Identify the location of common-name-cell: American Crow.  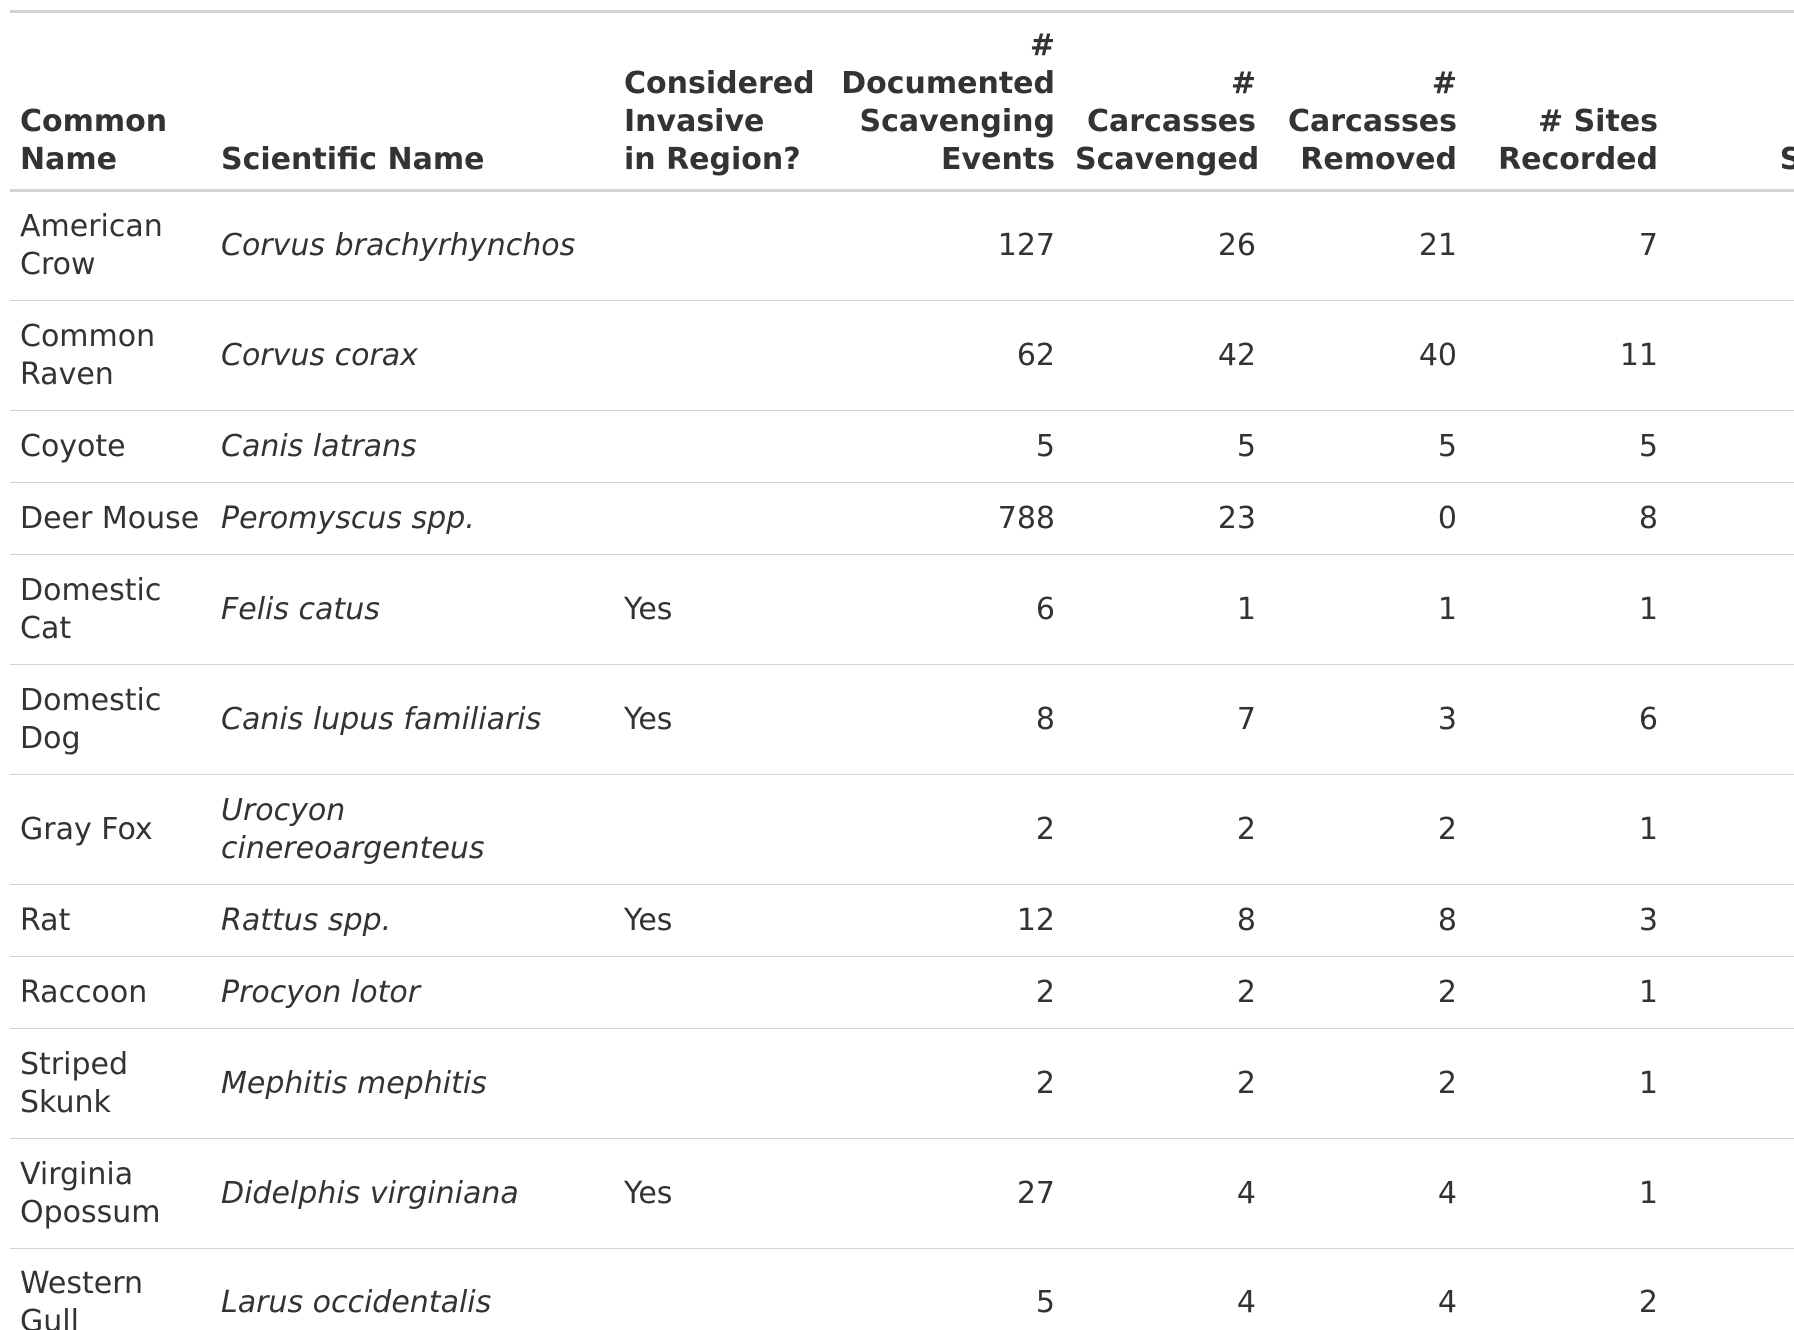
(110, 246).